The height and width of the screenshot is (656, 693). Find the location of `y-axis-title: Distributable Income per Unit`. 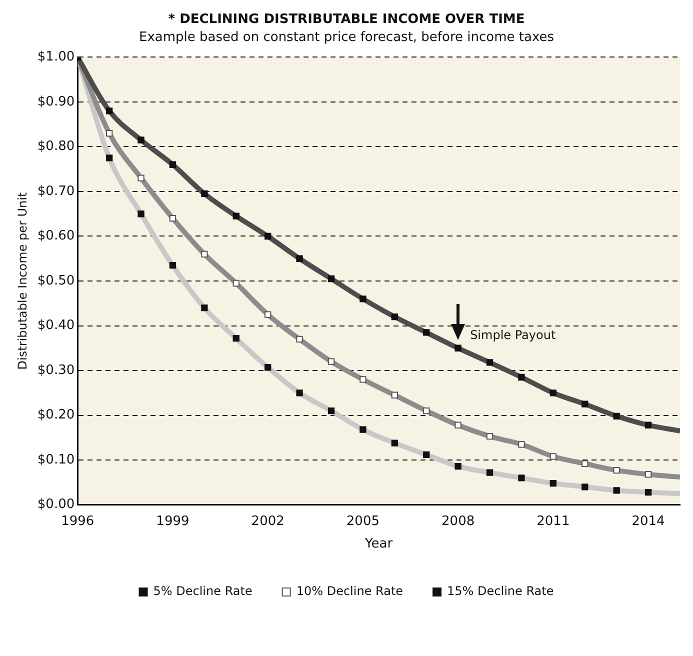

y-axis-title: Distributable Income per Unit is located at coordinates (22, 281).